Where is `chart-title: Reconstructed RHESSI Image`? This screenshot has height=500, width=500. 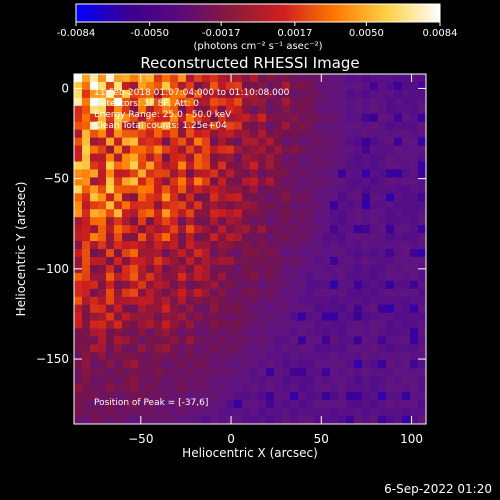
chart-title: Reconstructed RHESSI Image is located at coordinates (249, 63).